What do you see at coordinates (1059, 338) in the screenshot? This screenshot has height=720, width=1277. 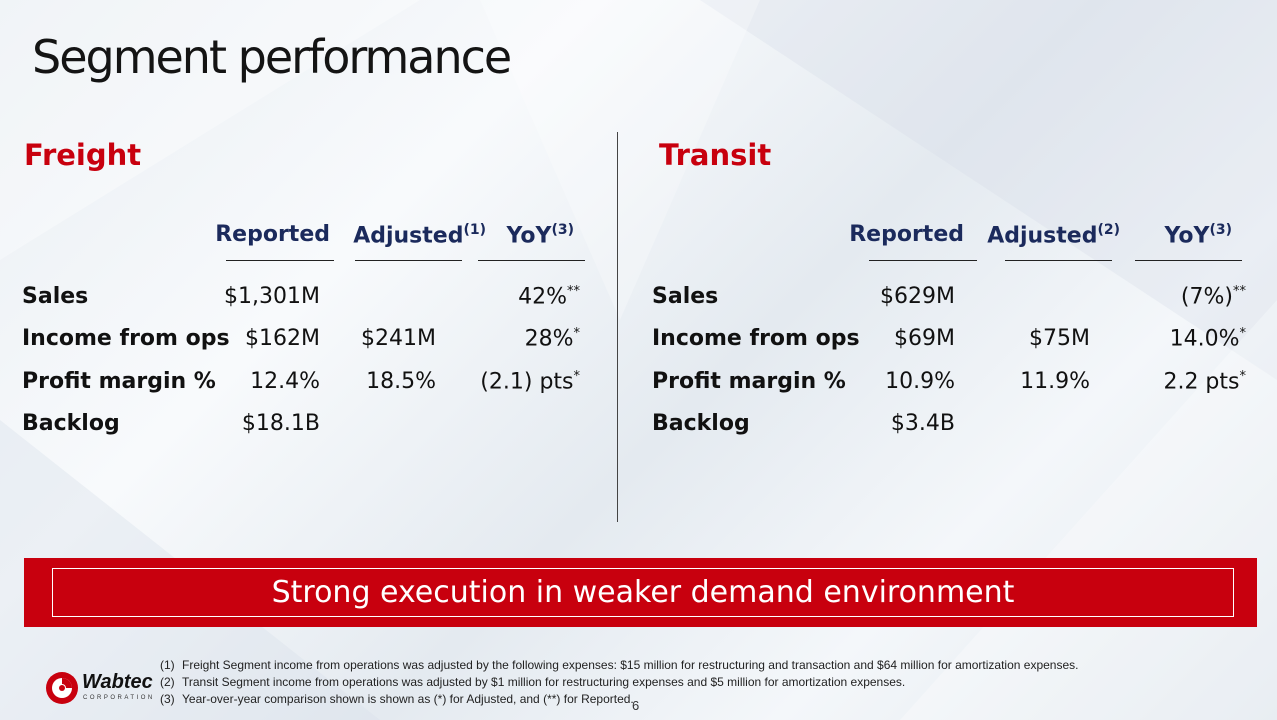 I see `transit-income-adjusted: $75M` at bounding box center [1059, 338].